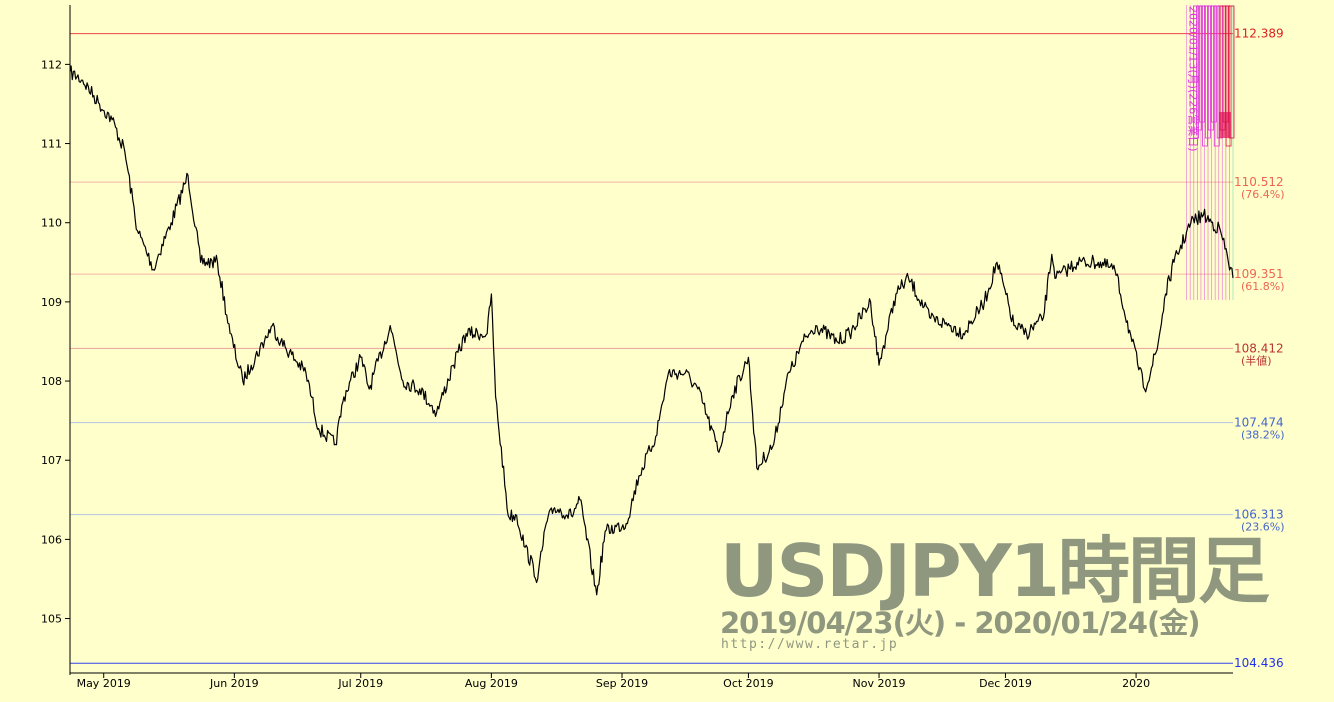 The height and width of the screenshot is (702, 1334). I want to click on level-value-label: 109.351, so click(1259, 274).